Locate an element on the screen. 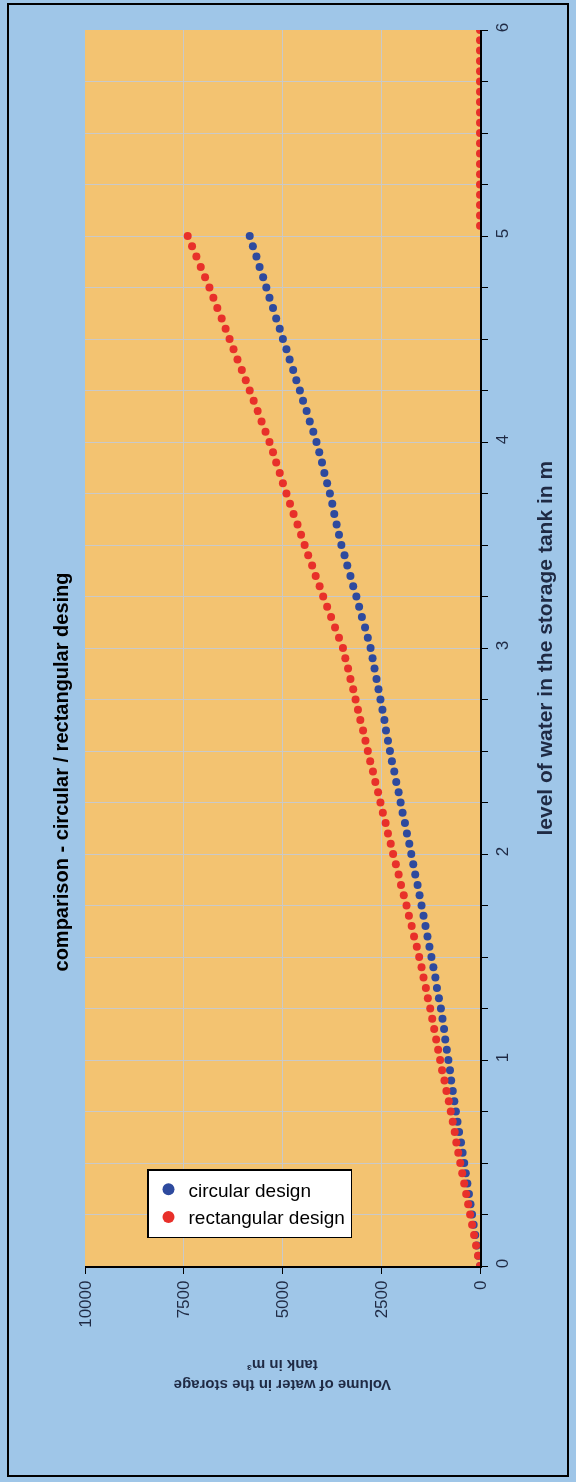  y-tick-label: 4 is located at coordinates (503, 439).